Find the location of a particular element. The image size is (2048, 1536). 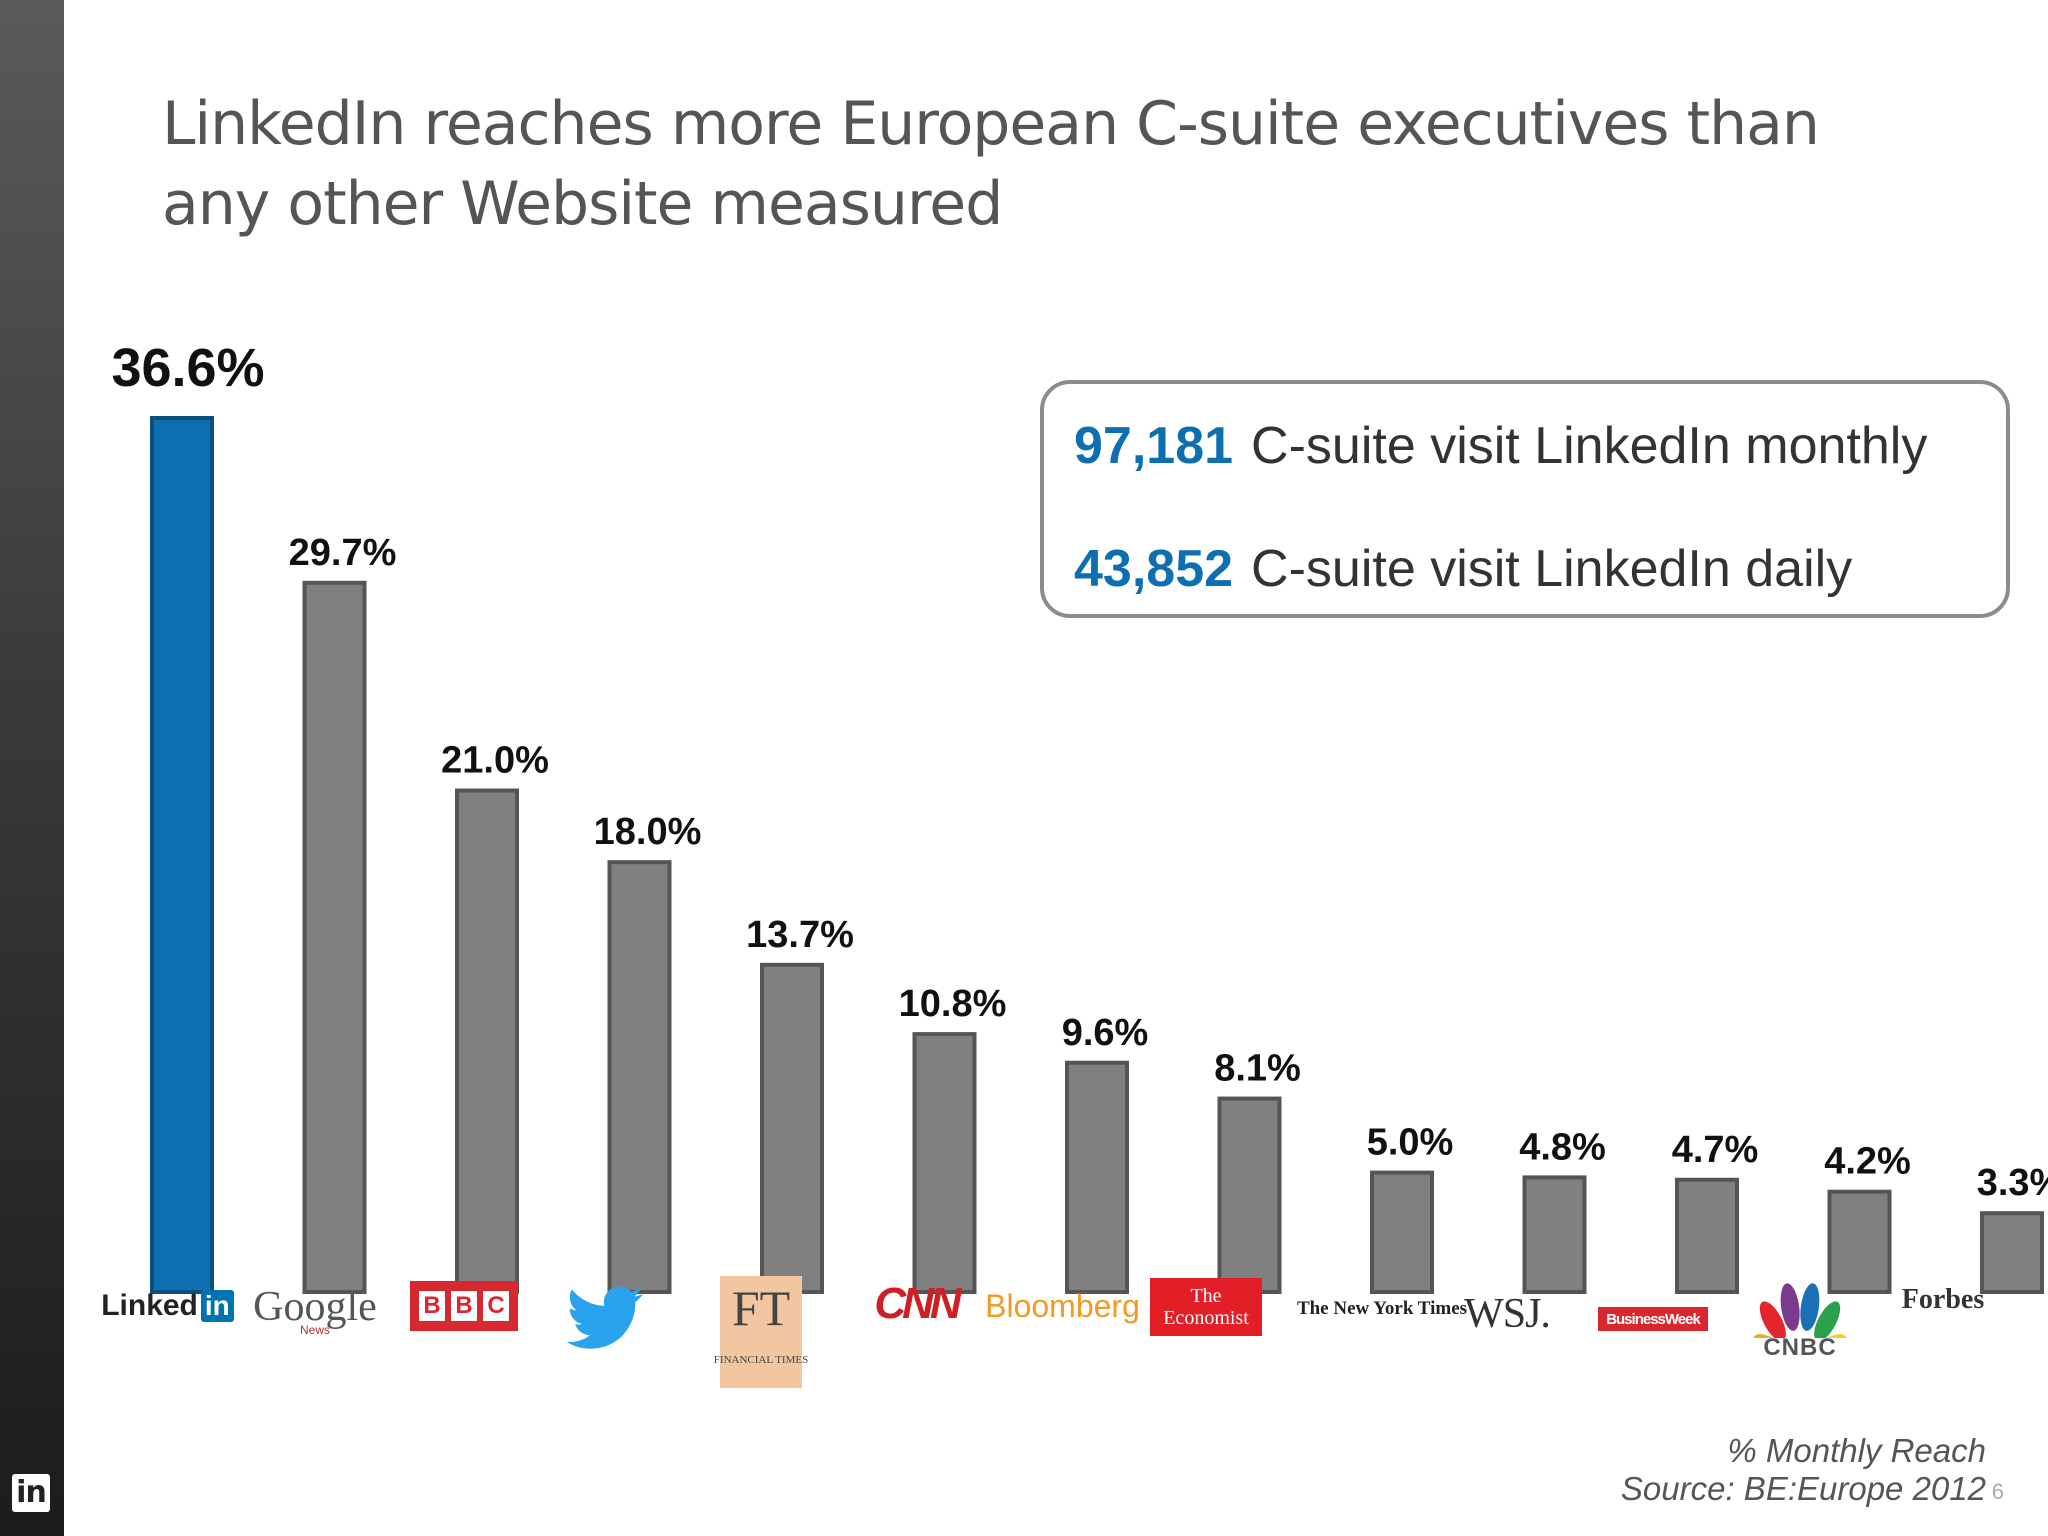

bar-businessweek is located at coordinates (1707, 1235).